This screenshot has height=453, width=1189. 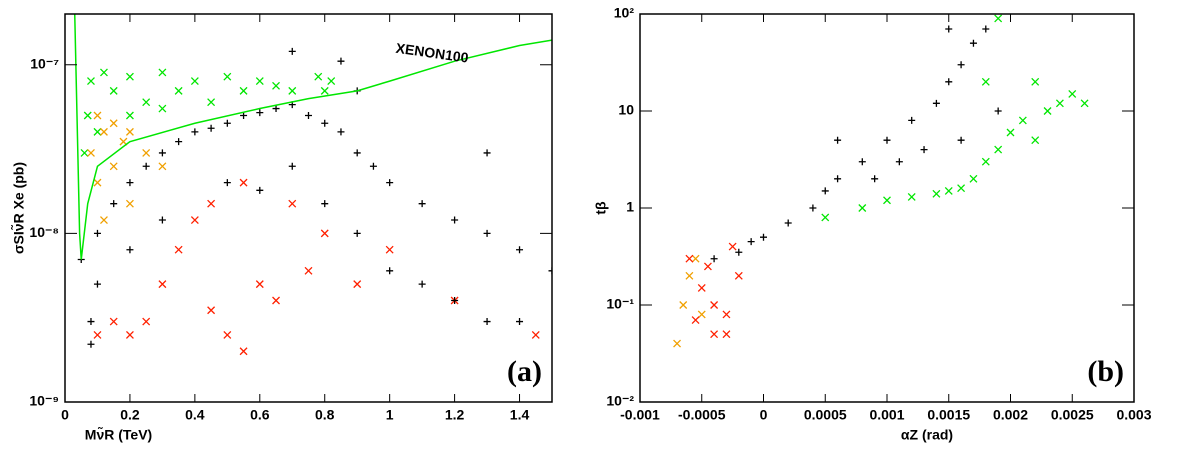 What do you see at coordinates (390, 415) in the screenshot?
I see `x-tick-label: 1` at bounding box center [390, 415].